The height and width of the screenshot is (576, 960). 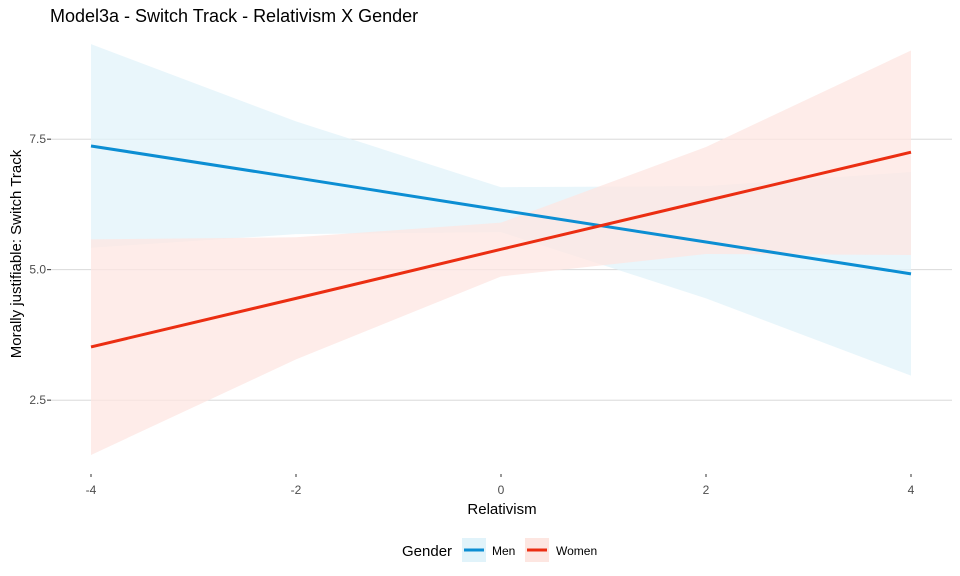 What do you see at coordinates (427, 551) in the screenshot?
I see `legend-title: Gender` at bounding box center [427, 551].